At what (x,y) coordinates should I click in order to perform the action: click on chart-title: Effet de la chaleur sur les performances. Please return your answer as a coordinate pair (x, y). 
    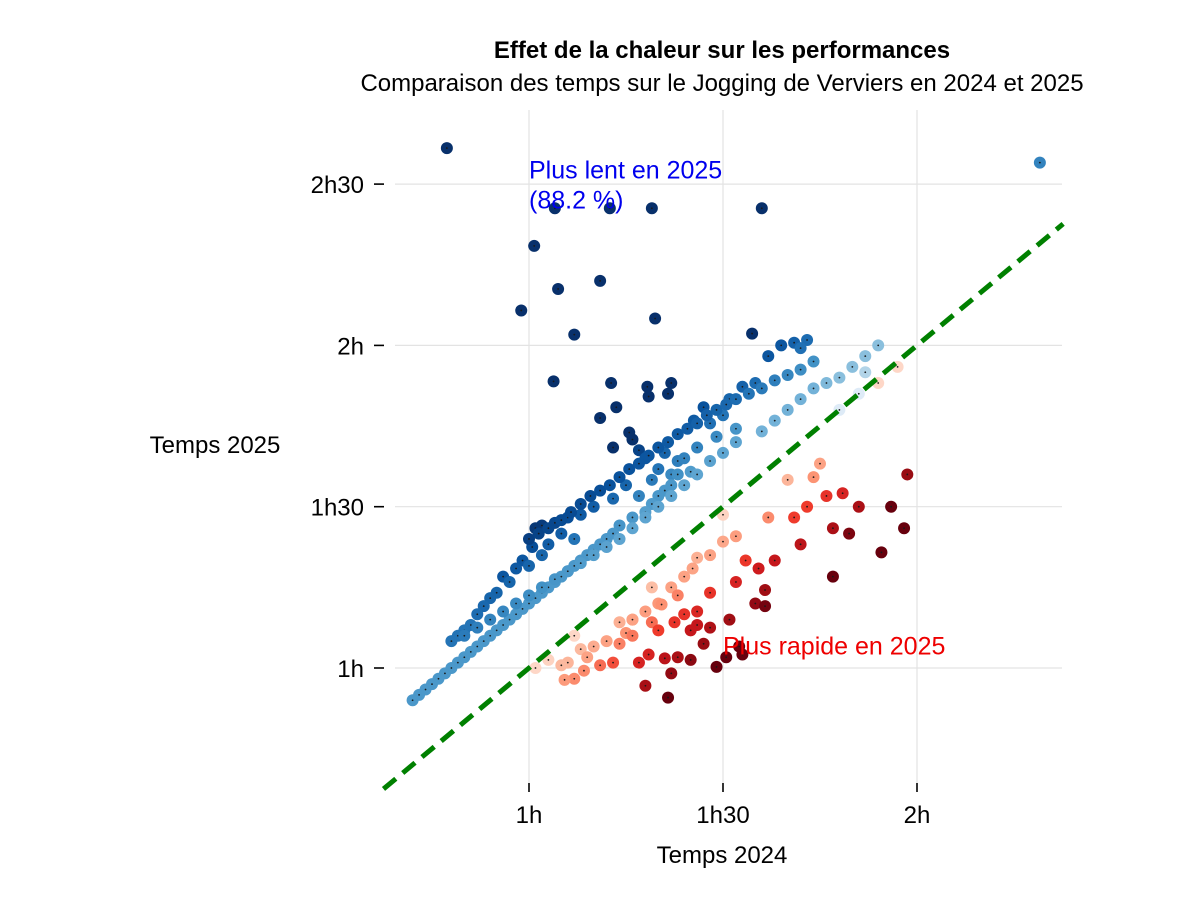
    Looking at the image, I should click on (722, 50).